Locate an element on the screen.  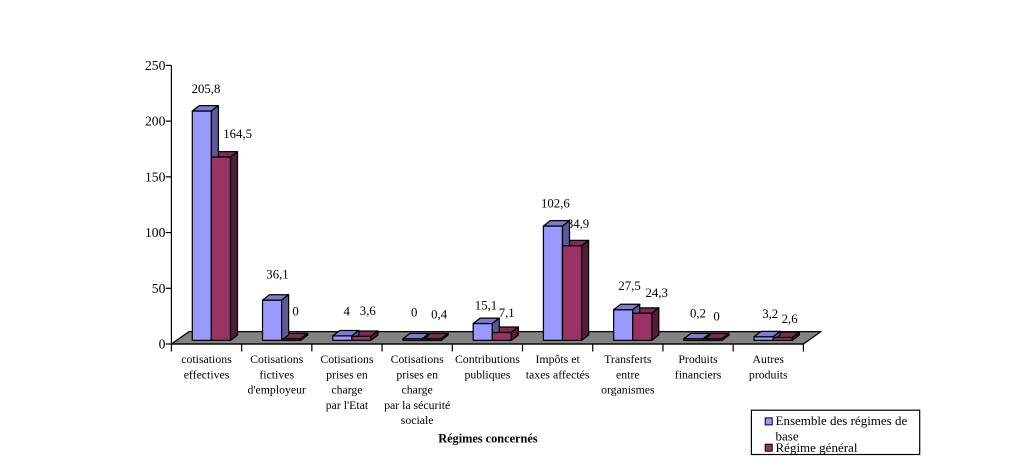
svg-text: organismes is located at coordinates (628, 390).